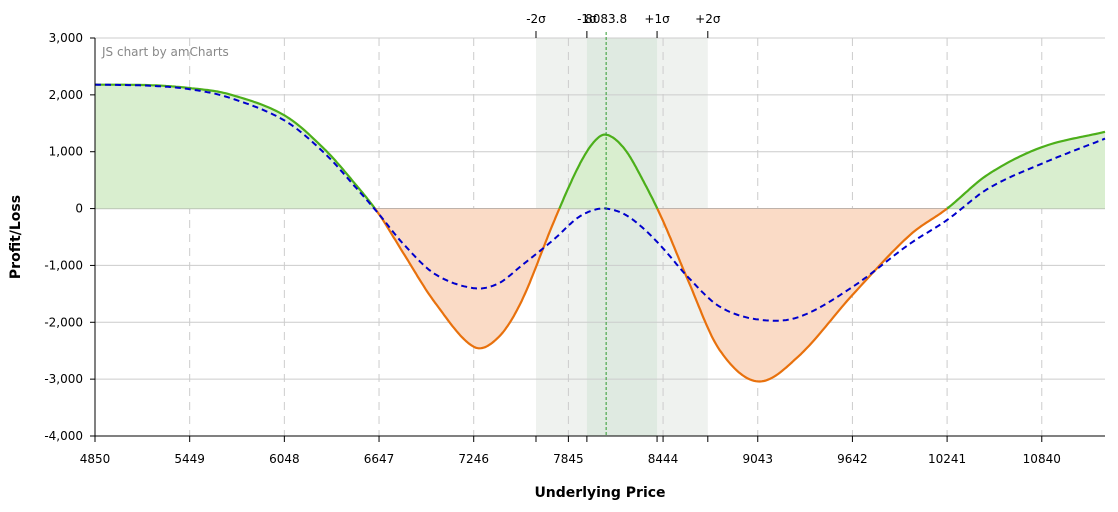 Image resolution: width=1118 pixels, height=512 pixels. I want to click on y-tick-label: 0, so click(79, 209).